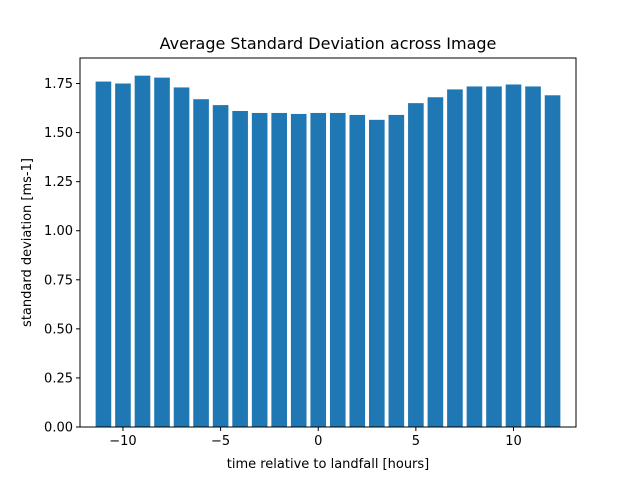 This screenshot has height=480, width=640. What do you see at coordinates (328, 464) in the screenshot?
I see `x-axis-label: time relative to landfall [hours]` at bounding box center [328, 464].